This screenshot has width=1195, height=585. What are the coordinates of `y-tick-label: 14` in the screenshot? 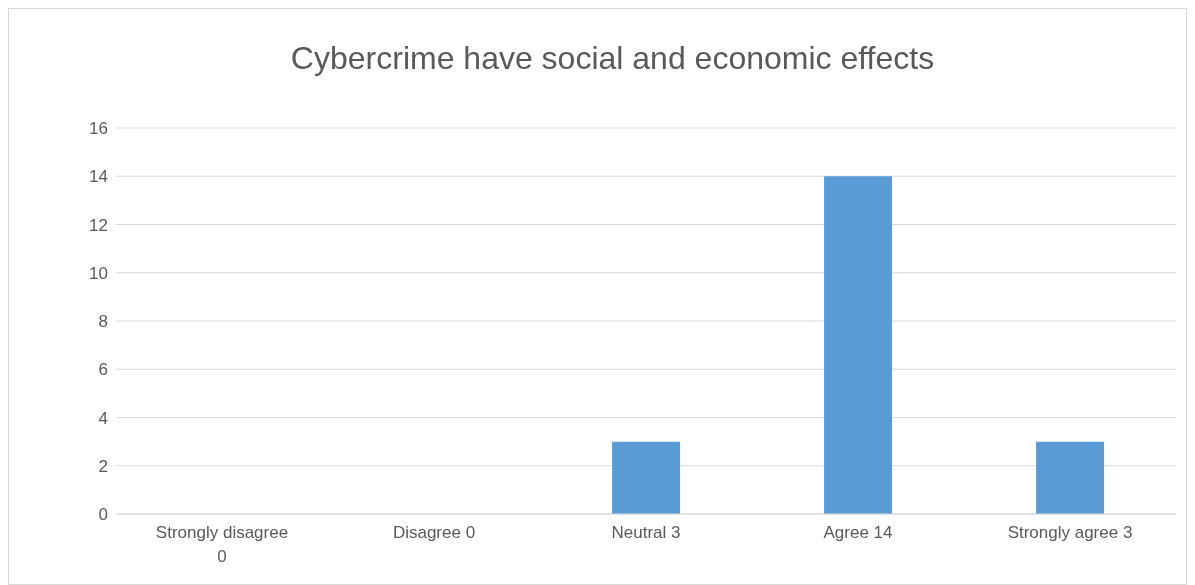 It's located at (98, 177).